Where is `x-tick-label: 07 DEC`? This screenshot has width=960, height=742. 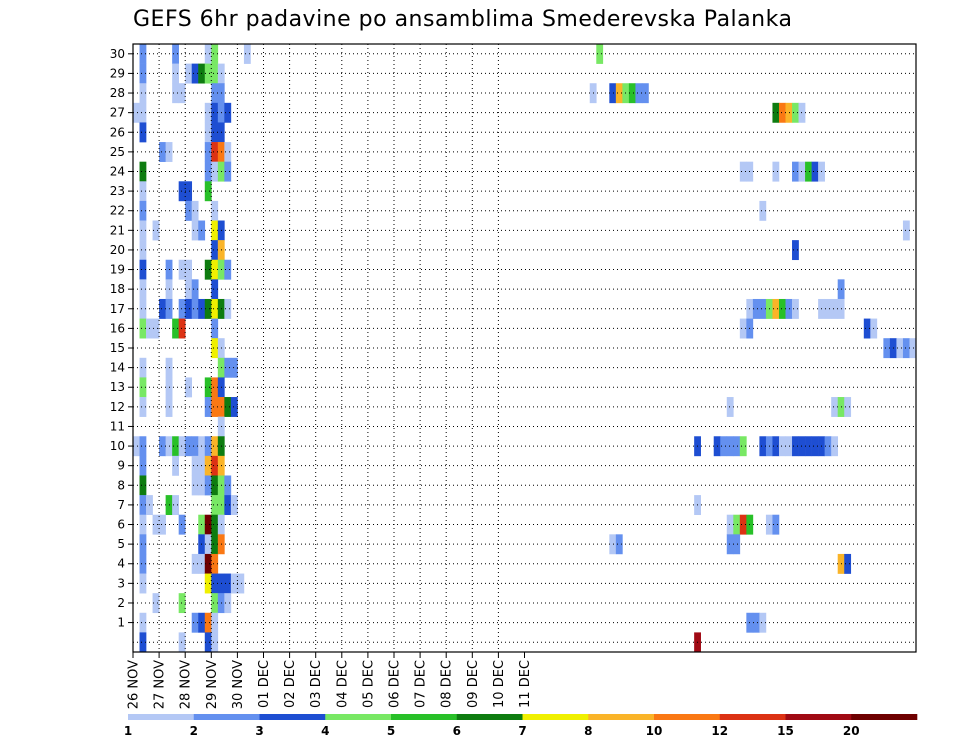 x-tick-label: 07 DEC is located at coordinates (421, 684).